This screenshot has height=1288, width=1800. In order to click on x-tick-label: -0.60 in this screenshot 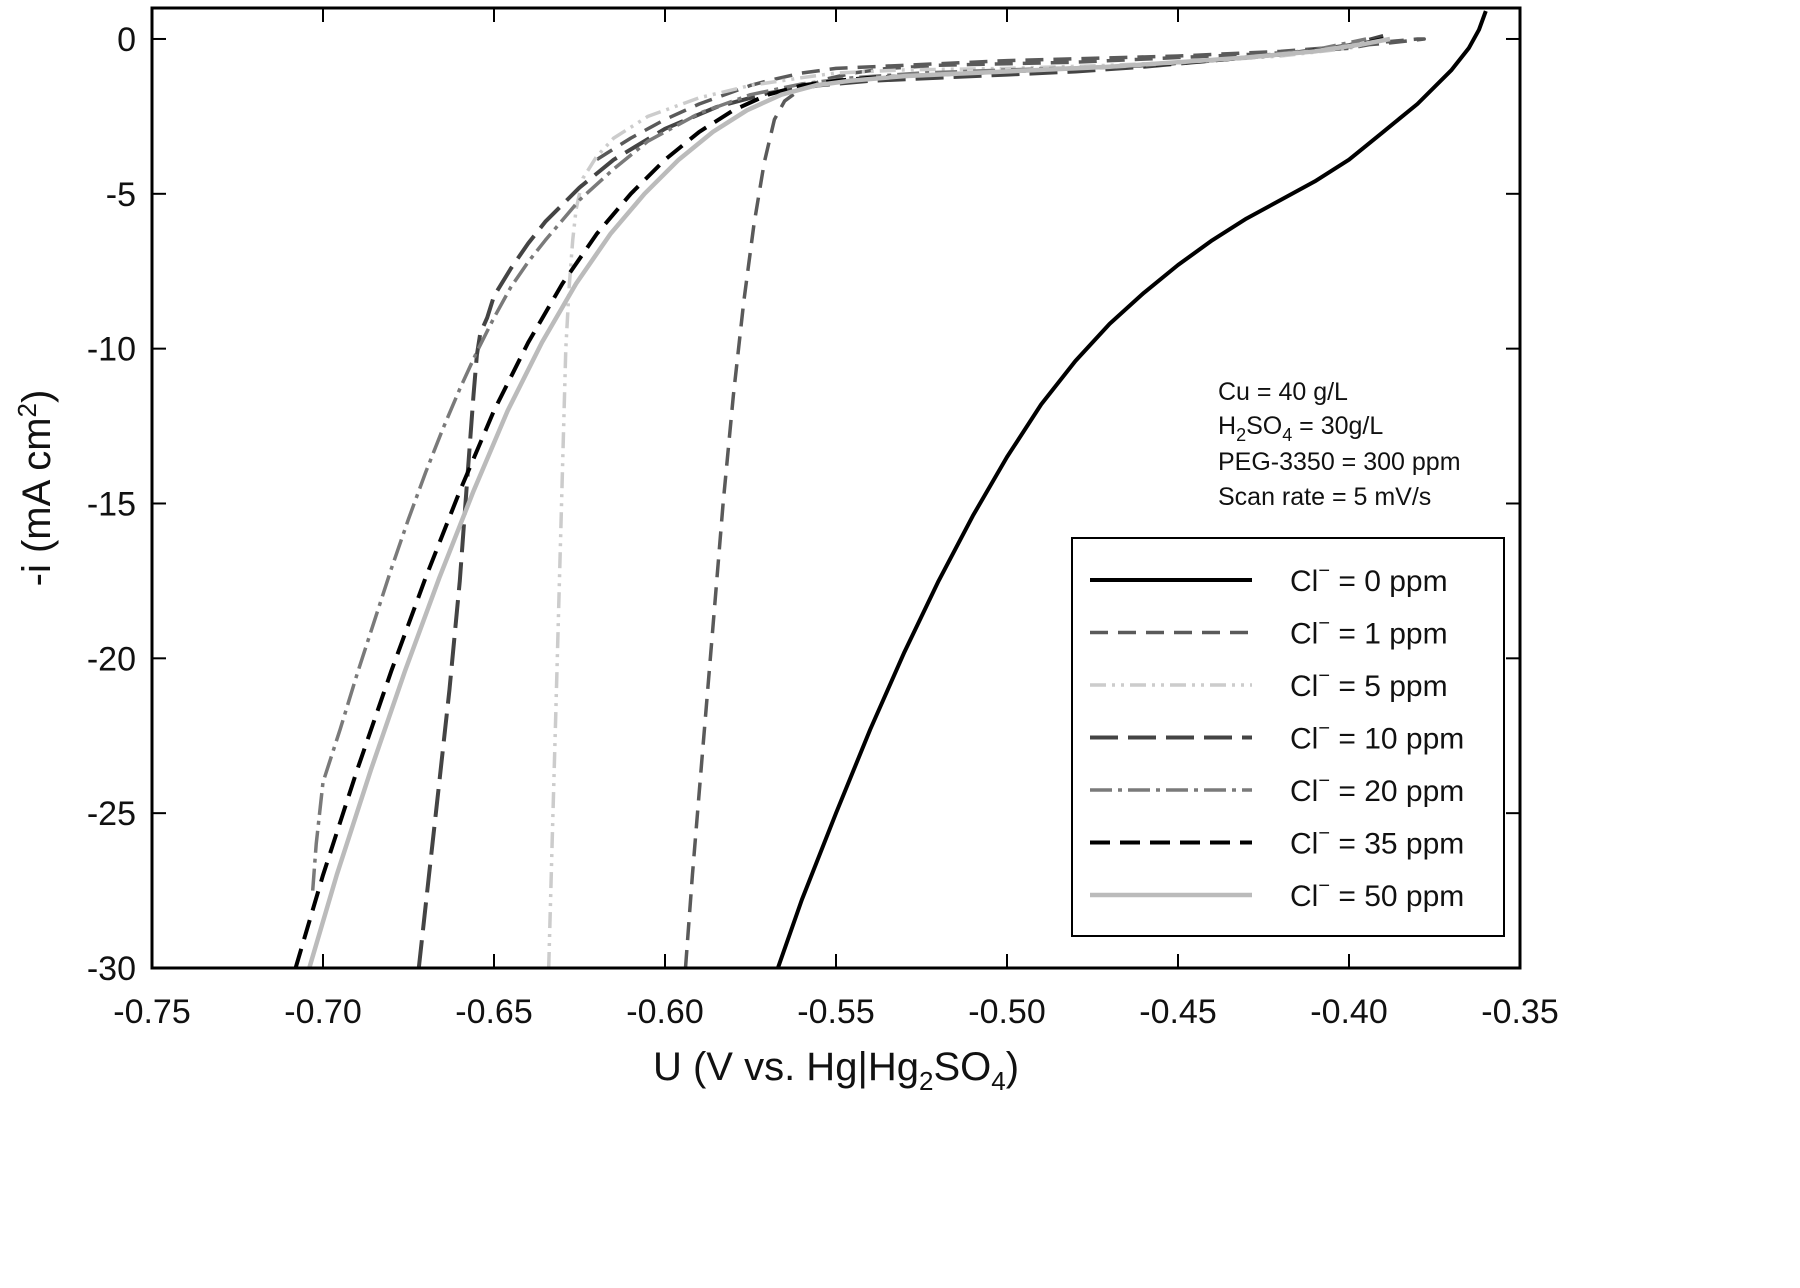, I will do `click(665, 1012)`.